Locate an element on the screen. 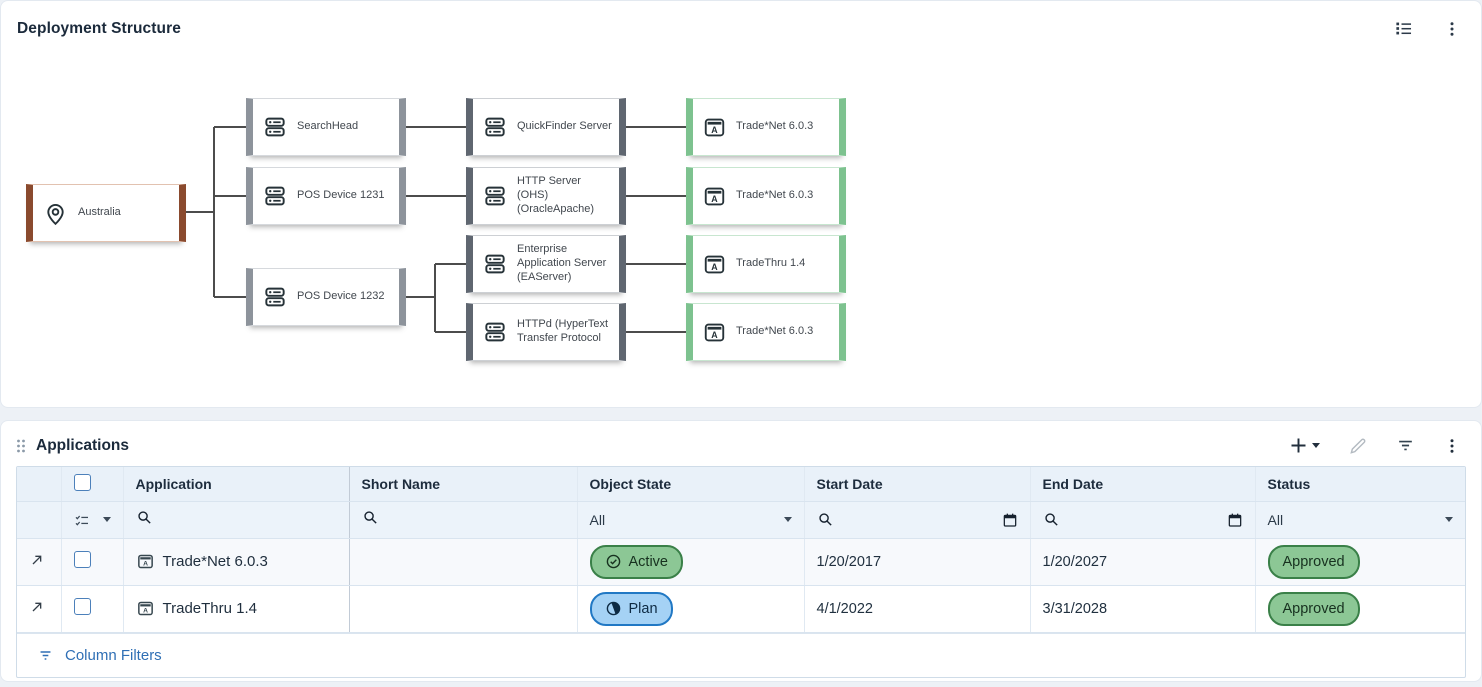 This screenshot has width=1482, height=687. node-label: HTTP Server (OHS) (OracleApache) is located at coordinates (556, 195).